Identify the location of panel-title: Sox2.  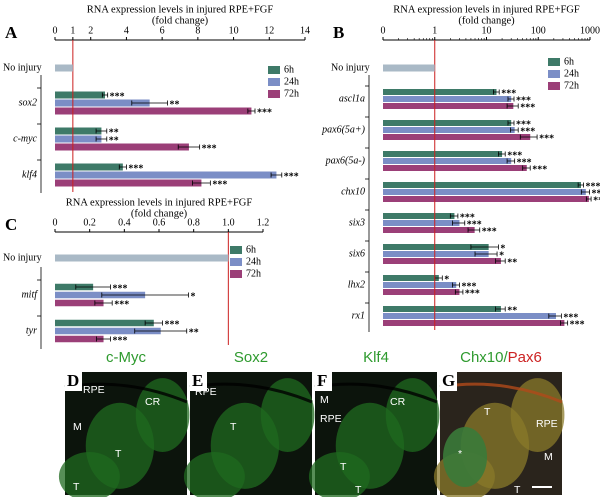
(251, 357).